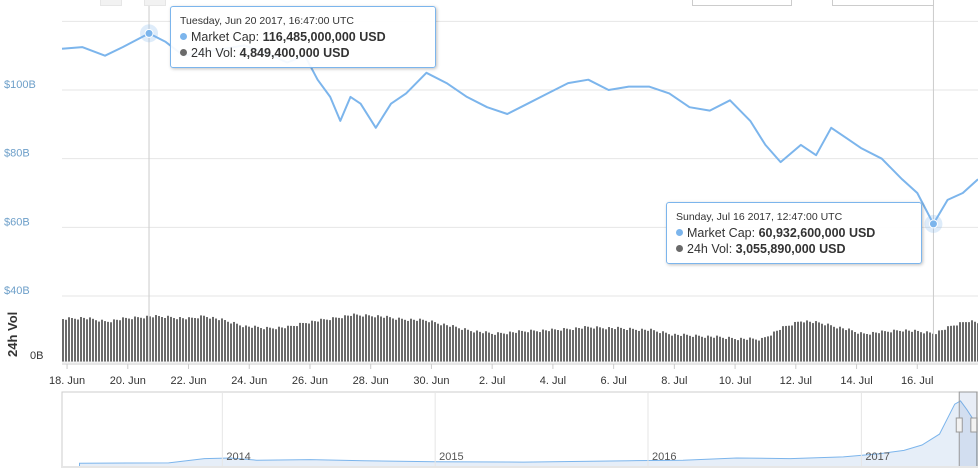  I want to click on tooltip-market-cap-label: Market Cap:, so click(721, 233).